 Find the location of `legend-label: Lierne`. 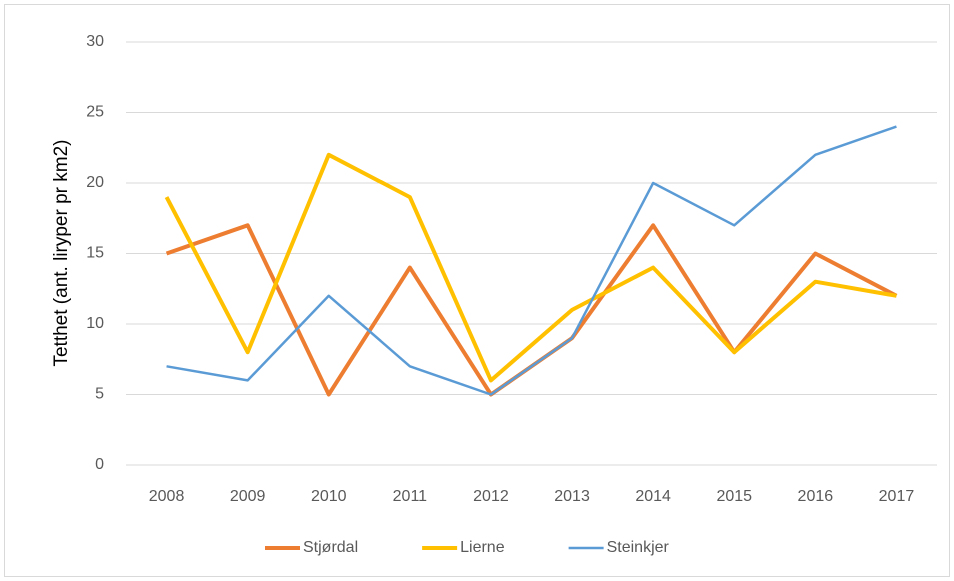

legend-label: Lierne is located at coordinates (482, 547).